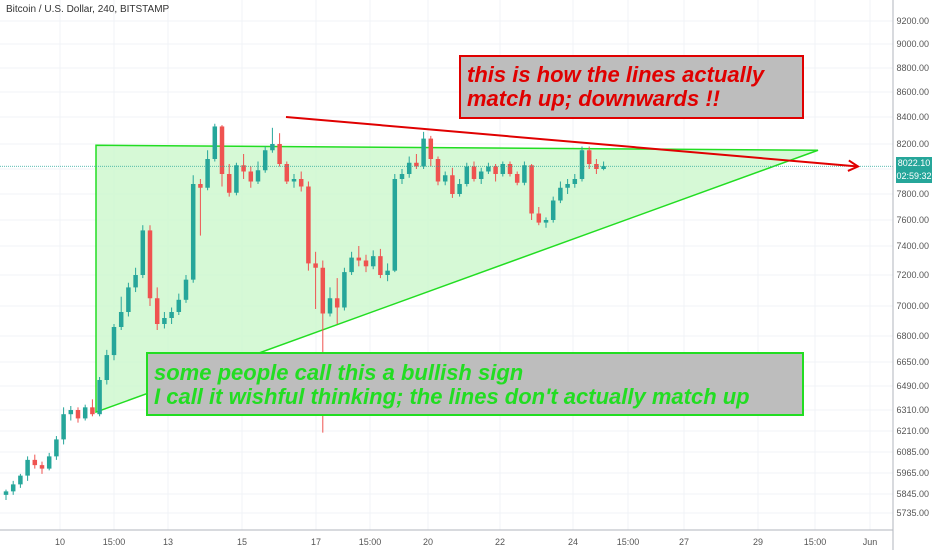 This screenshot has height=555, width=932. What do you see at coordinates (616, 74) in the screenshot?
I see `red-annotation-line-1: this is how the lines actually` at bounding box center [616, 74].